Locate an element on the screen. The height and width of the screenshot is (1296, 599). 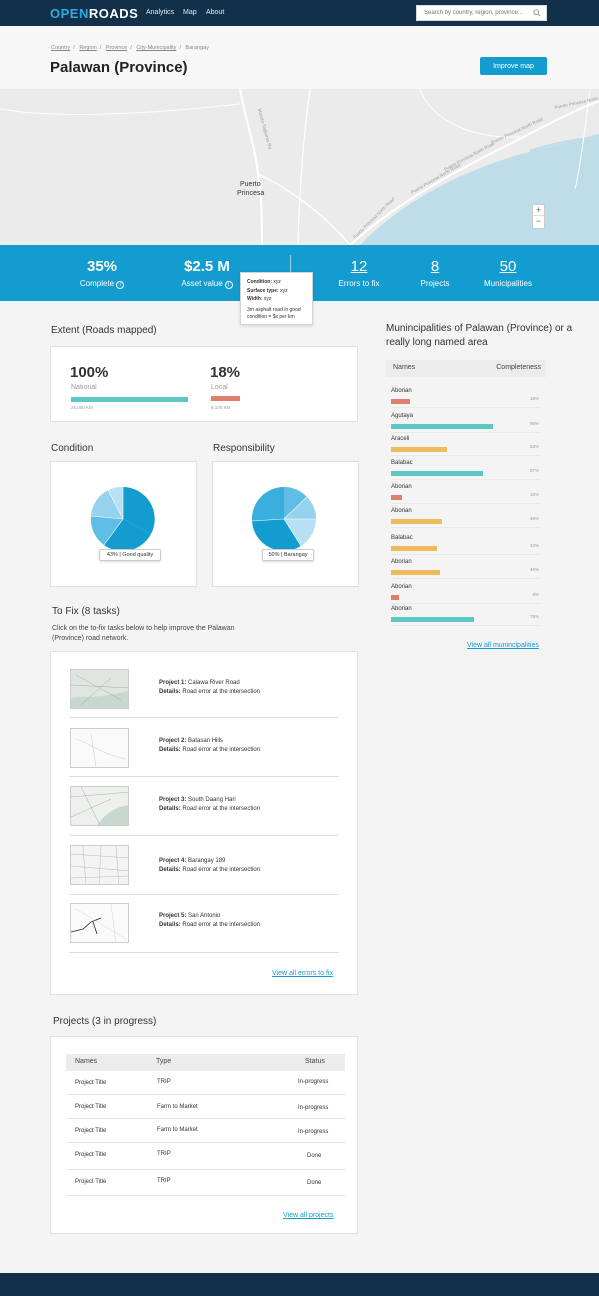
list-item: Balabac 87% is located at coordinates (465, 470).